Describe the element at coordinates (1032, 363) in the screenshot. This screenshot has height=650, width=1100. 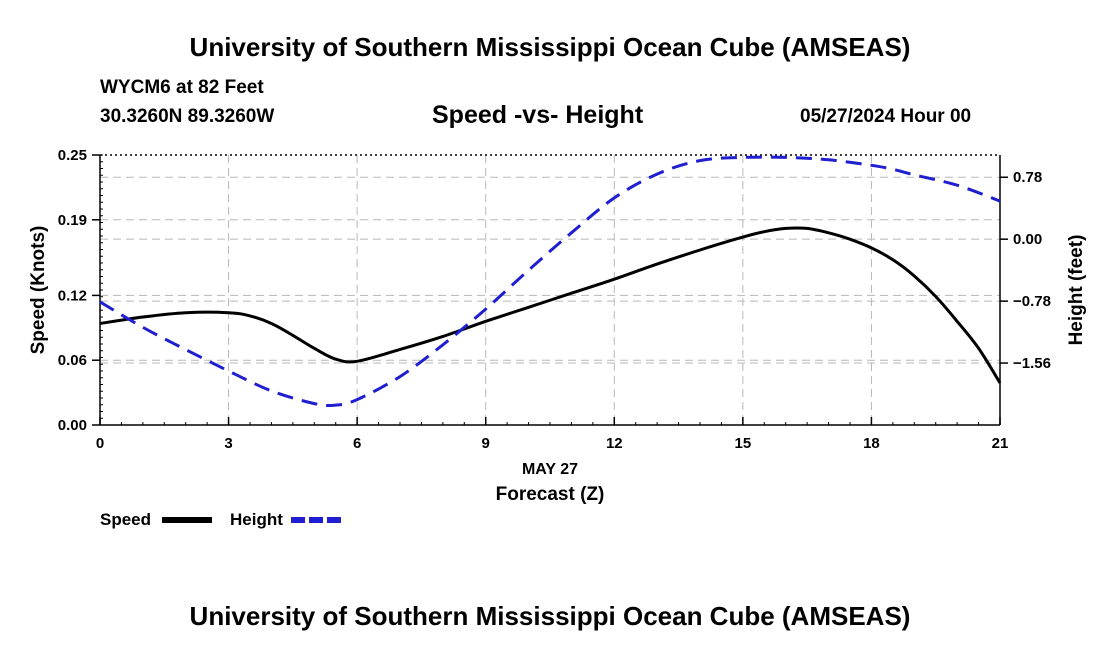
I see `y2-tick-label: −1.56` at that location.